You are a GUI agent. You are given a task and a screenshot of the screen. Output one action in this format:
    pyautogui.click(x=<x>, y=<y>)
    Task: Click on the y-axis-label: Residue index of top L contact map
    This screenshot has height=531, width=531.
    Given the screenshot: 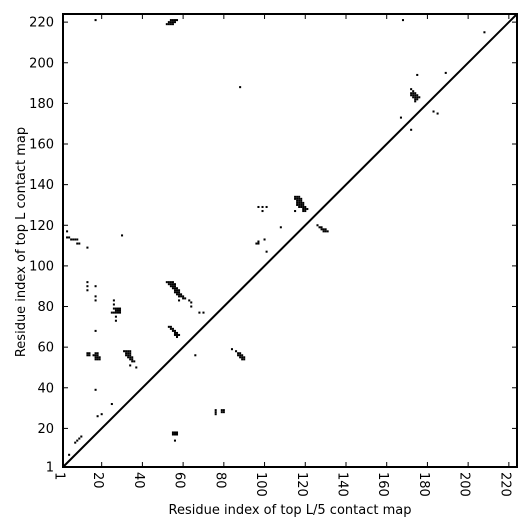 What is the action you would take?
    pyautogui.click(x=21, y=242)
    